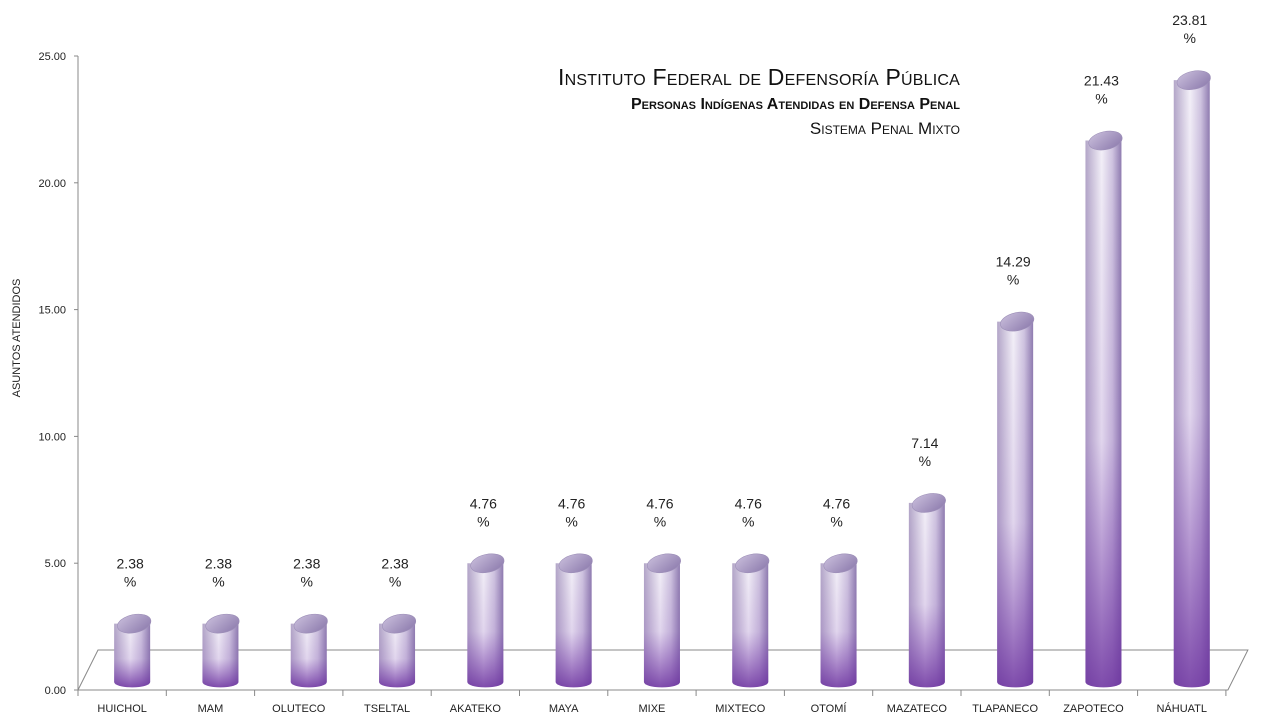 This screenshot has height=720, width=1280. What do you see at coordinates (1181, 708) in the screenshot?
I see `category-label: NÁHUATL` at bounding box center [1181, 708].